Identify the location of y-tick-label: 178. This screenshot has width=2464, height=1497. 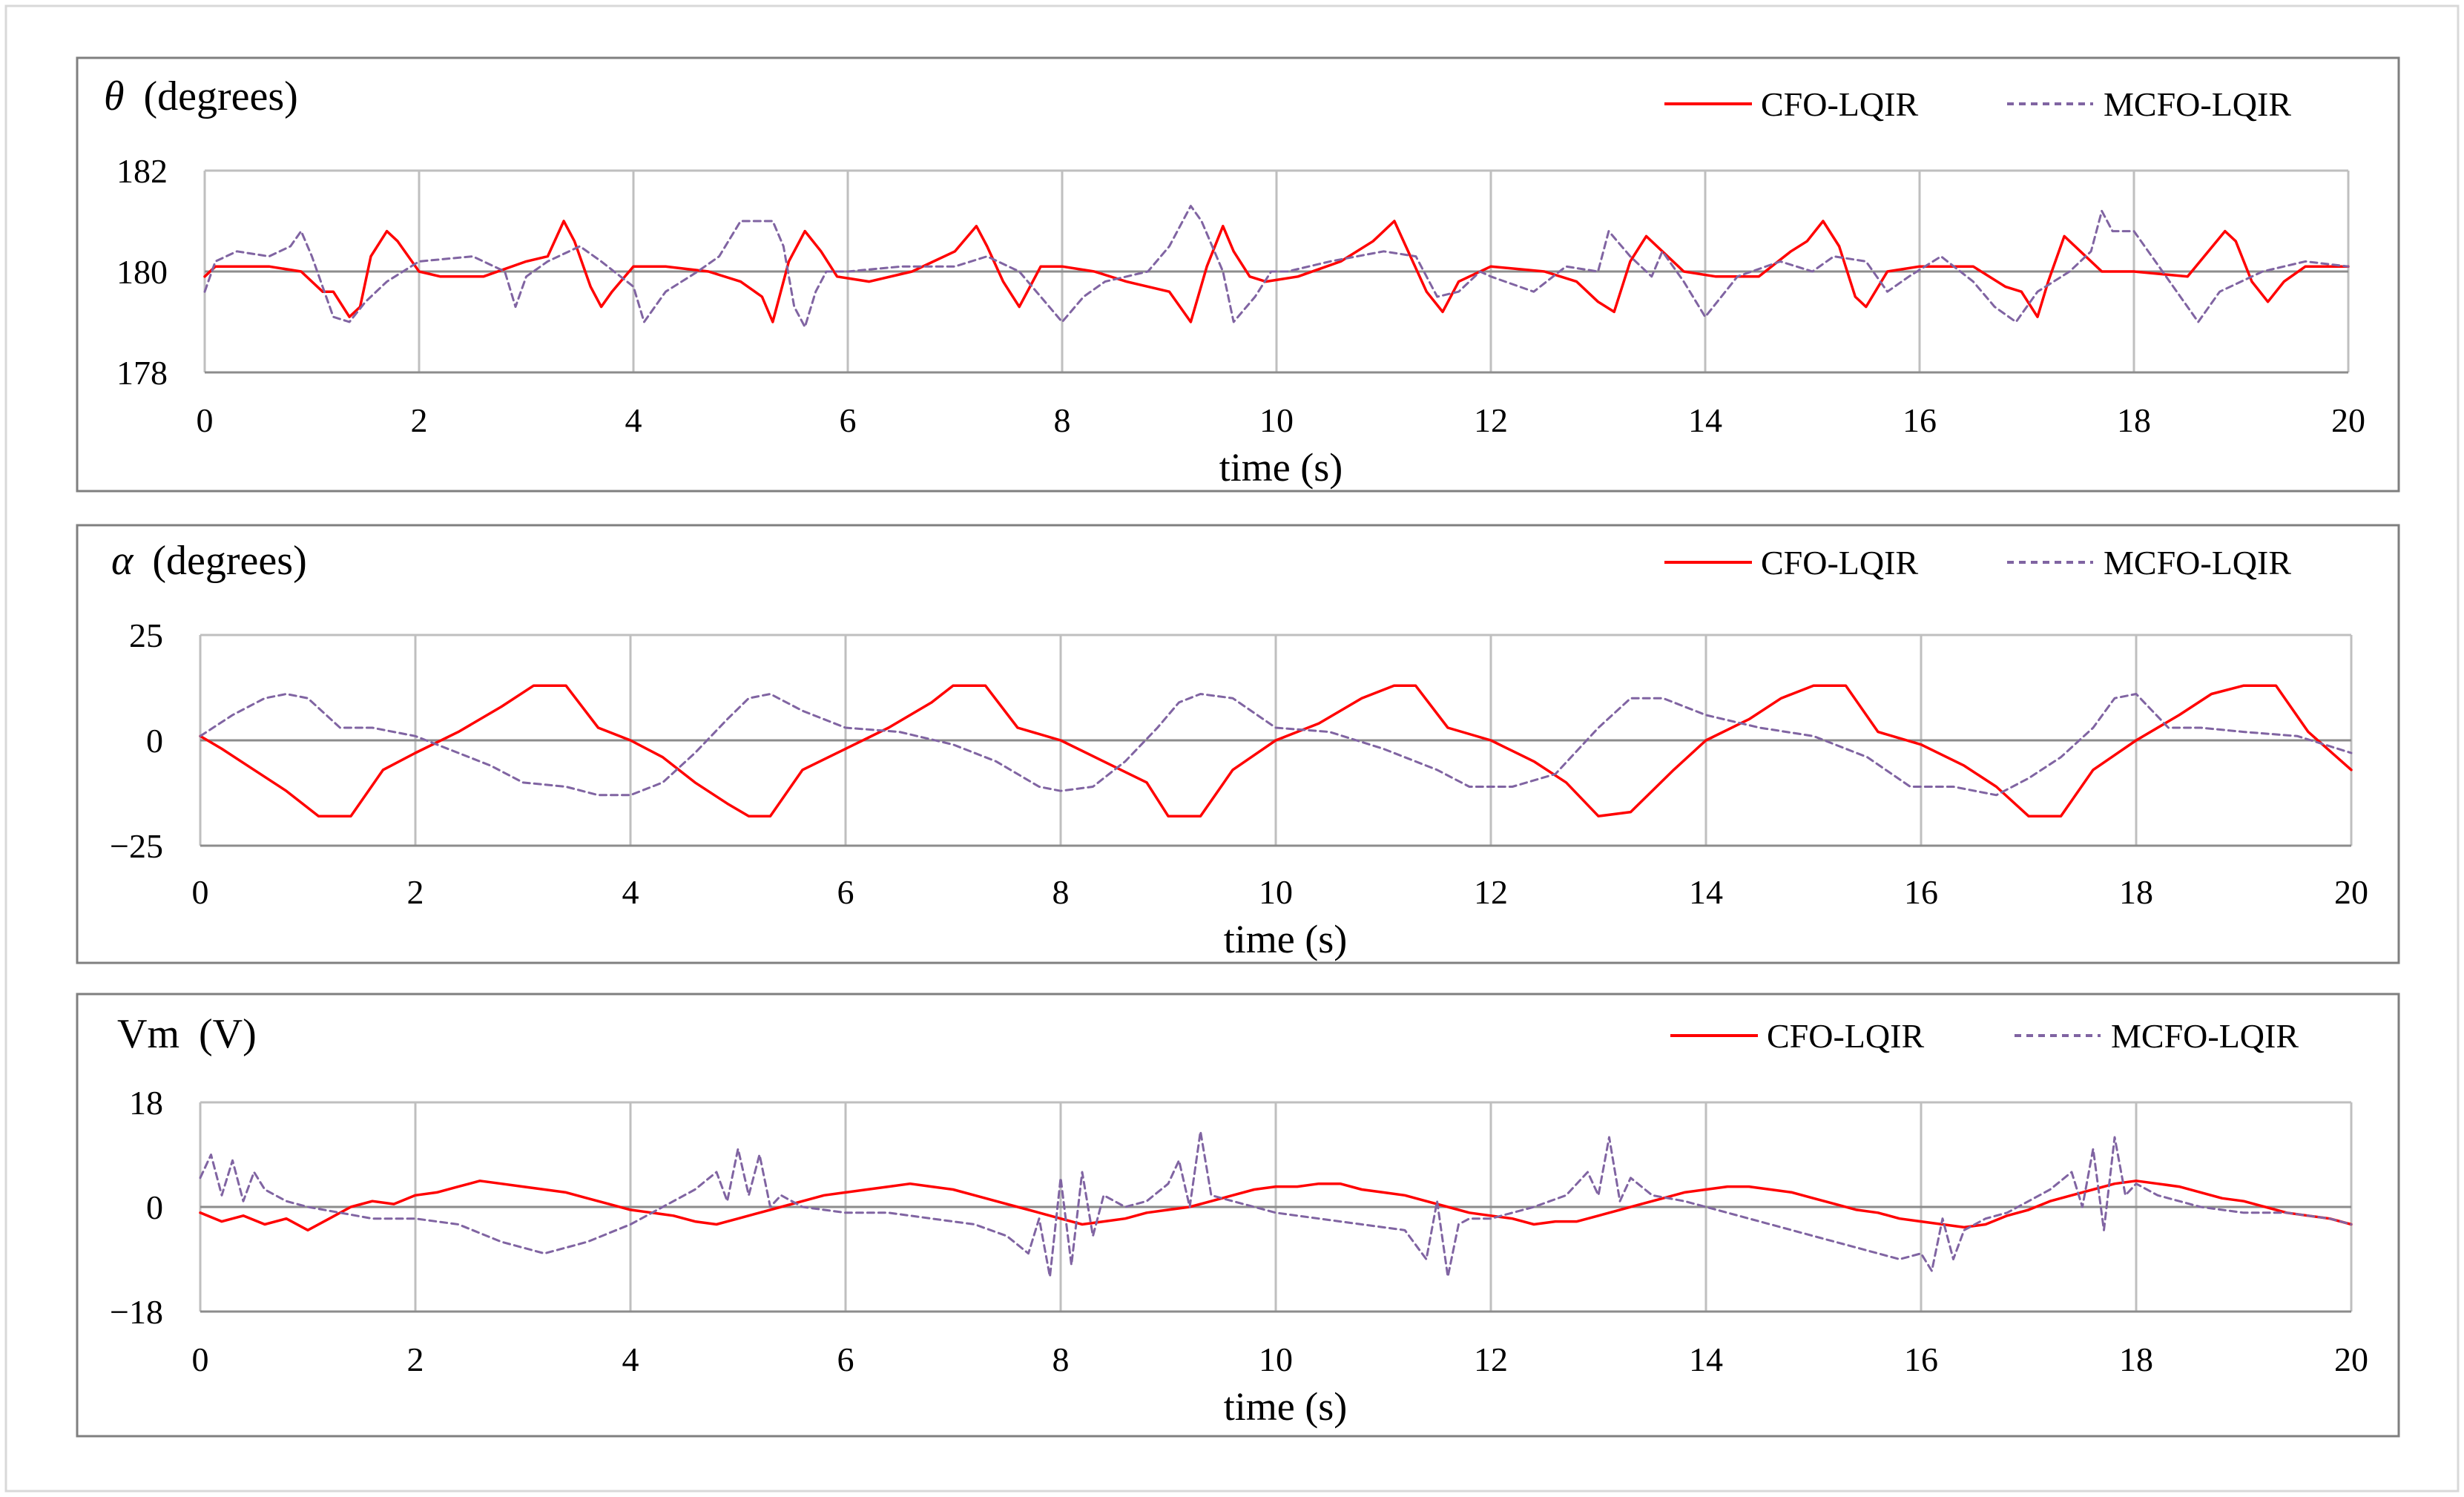
(142, 373).